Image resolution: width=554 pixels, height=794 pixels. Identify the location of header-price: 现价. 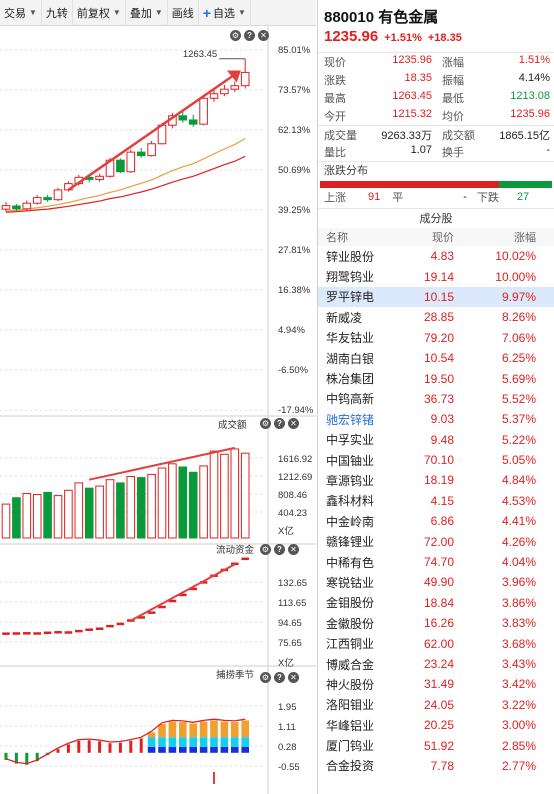
(443, 238).